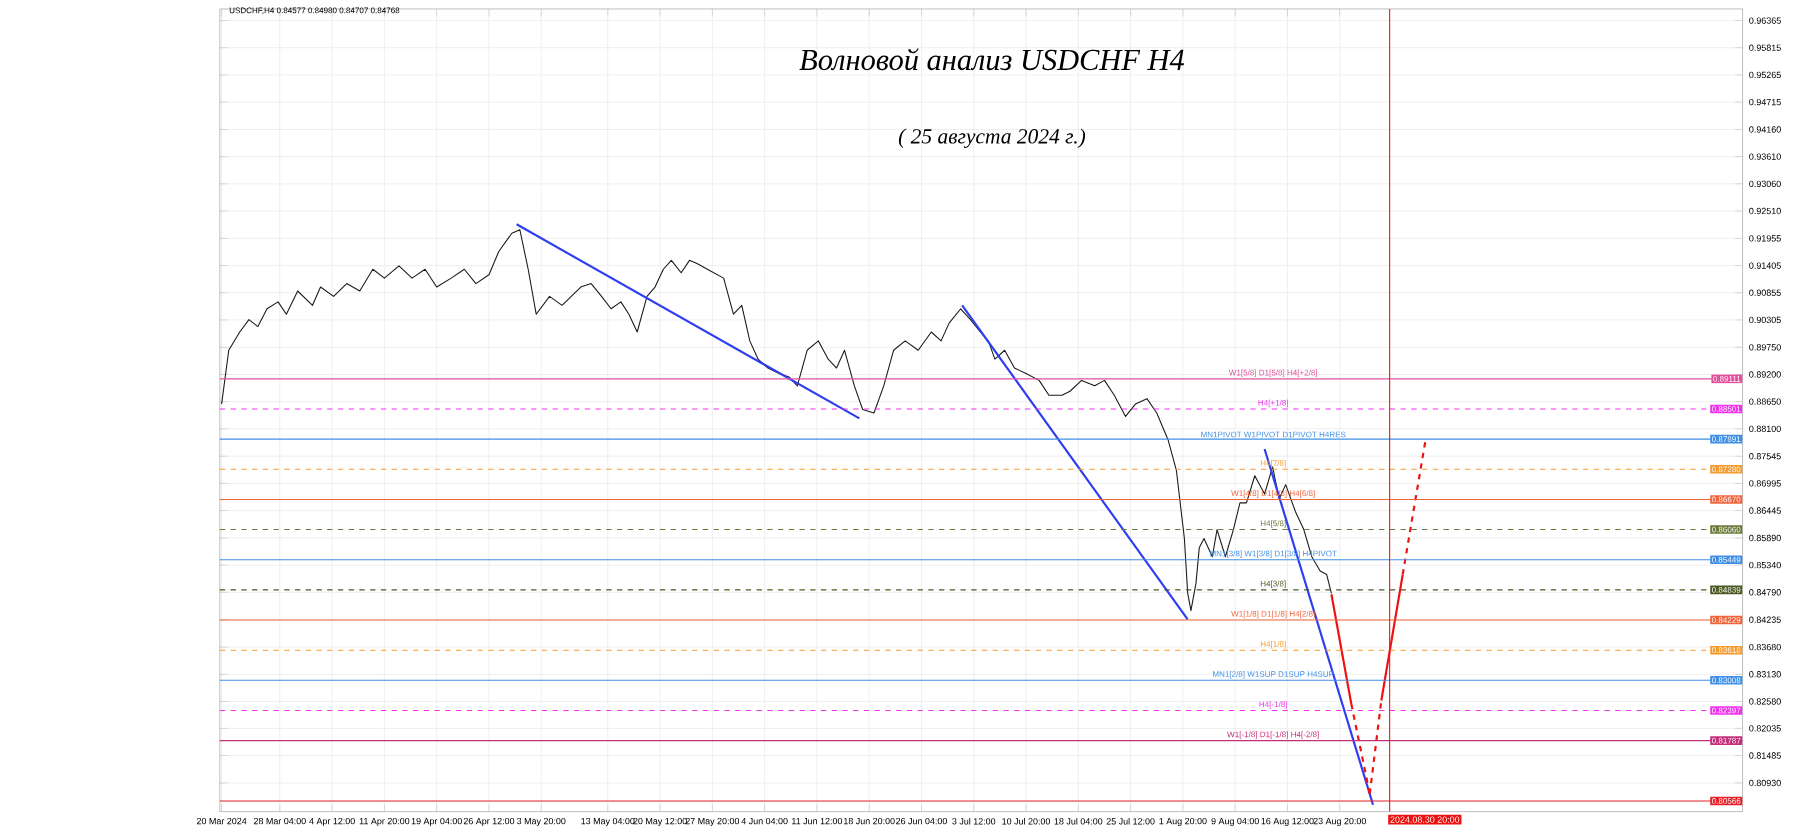 This screenshot has height=840, width=1800. What do you see at coordinates (992, 138) in the screenshot?
I see `text: ( 25 августа 2024 г.)` at bounding box center [992, 138].